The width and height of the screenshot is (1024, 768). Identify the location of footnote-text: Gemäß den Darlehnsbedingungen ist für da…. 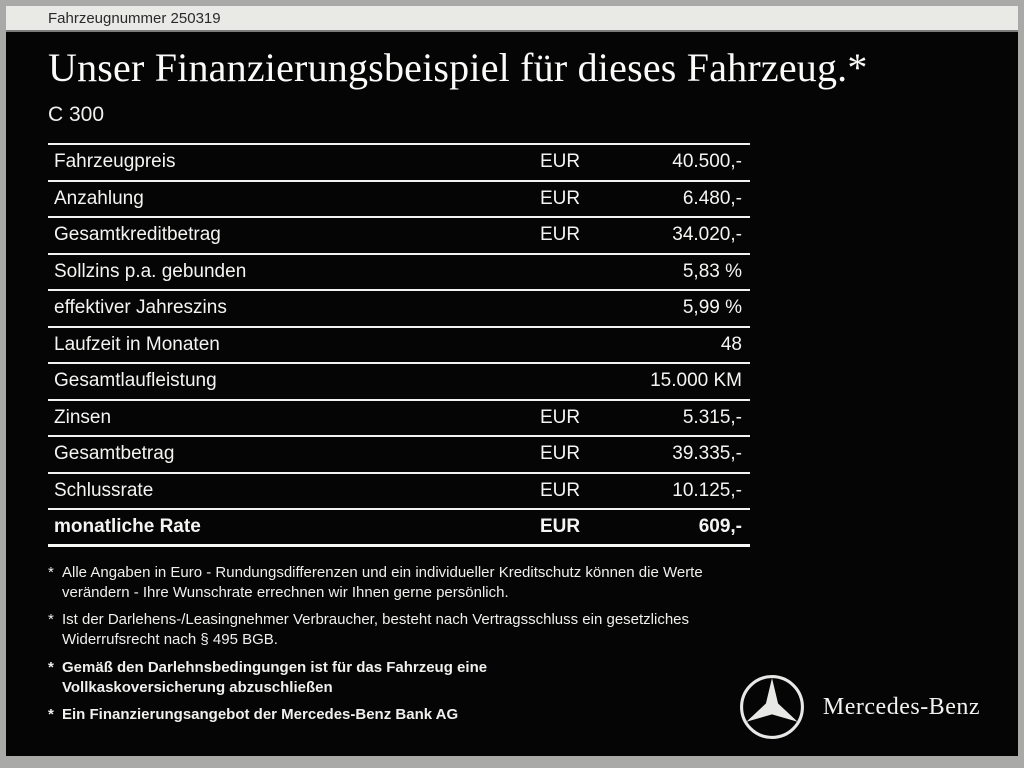
(275, 677).